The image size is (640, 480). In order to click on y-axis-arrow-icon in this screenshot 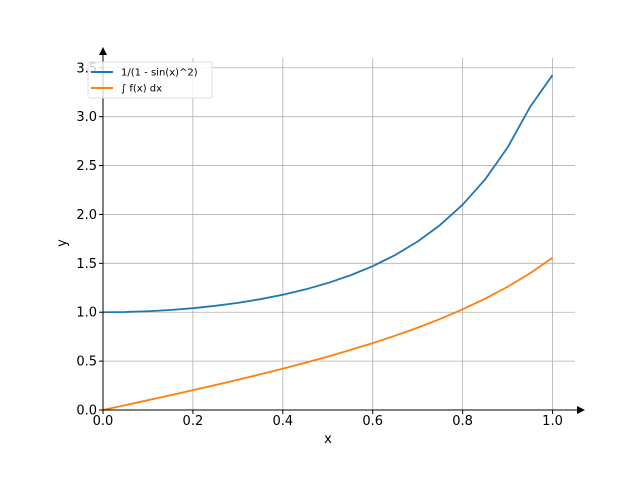, I will do `click(103, 51)`.